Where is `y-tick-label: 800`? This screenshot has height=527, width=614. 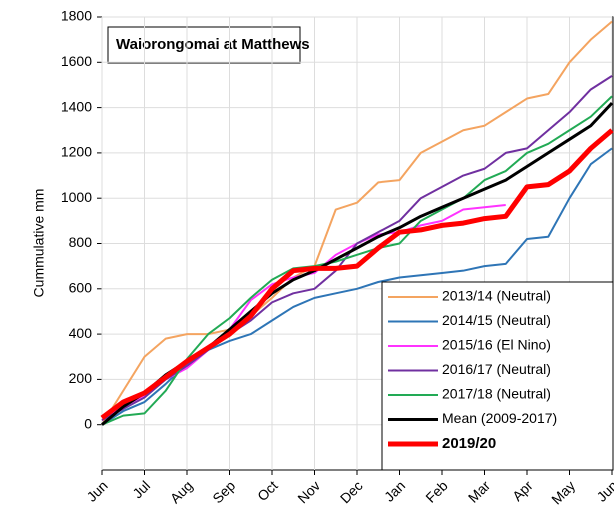
y-tick-label: 800 is located at coordinates (81, 242).